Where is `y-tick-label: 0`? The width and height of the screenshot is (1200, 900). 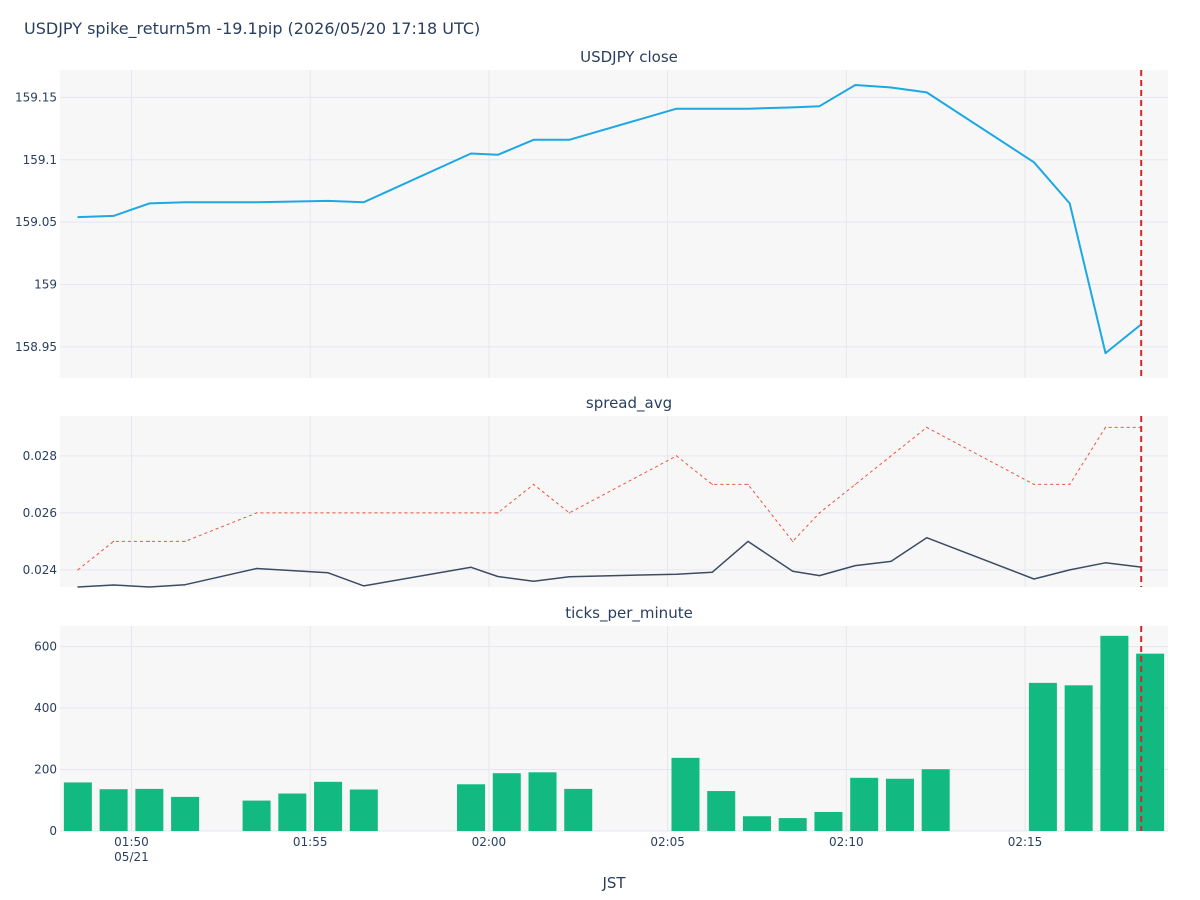 y-tick-label: 0 is located at coordinates (53, 831).